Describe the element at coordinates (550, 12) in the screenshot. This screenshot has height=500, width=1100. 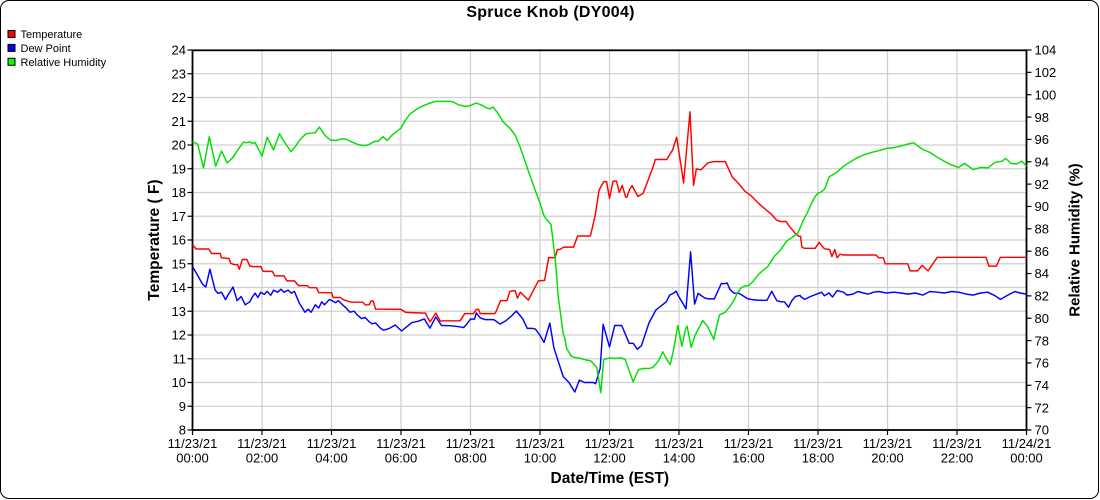
I see `svg-text: Spruce Knob (DY004)` at that location.